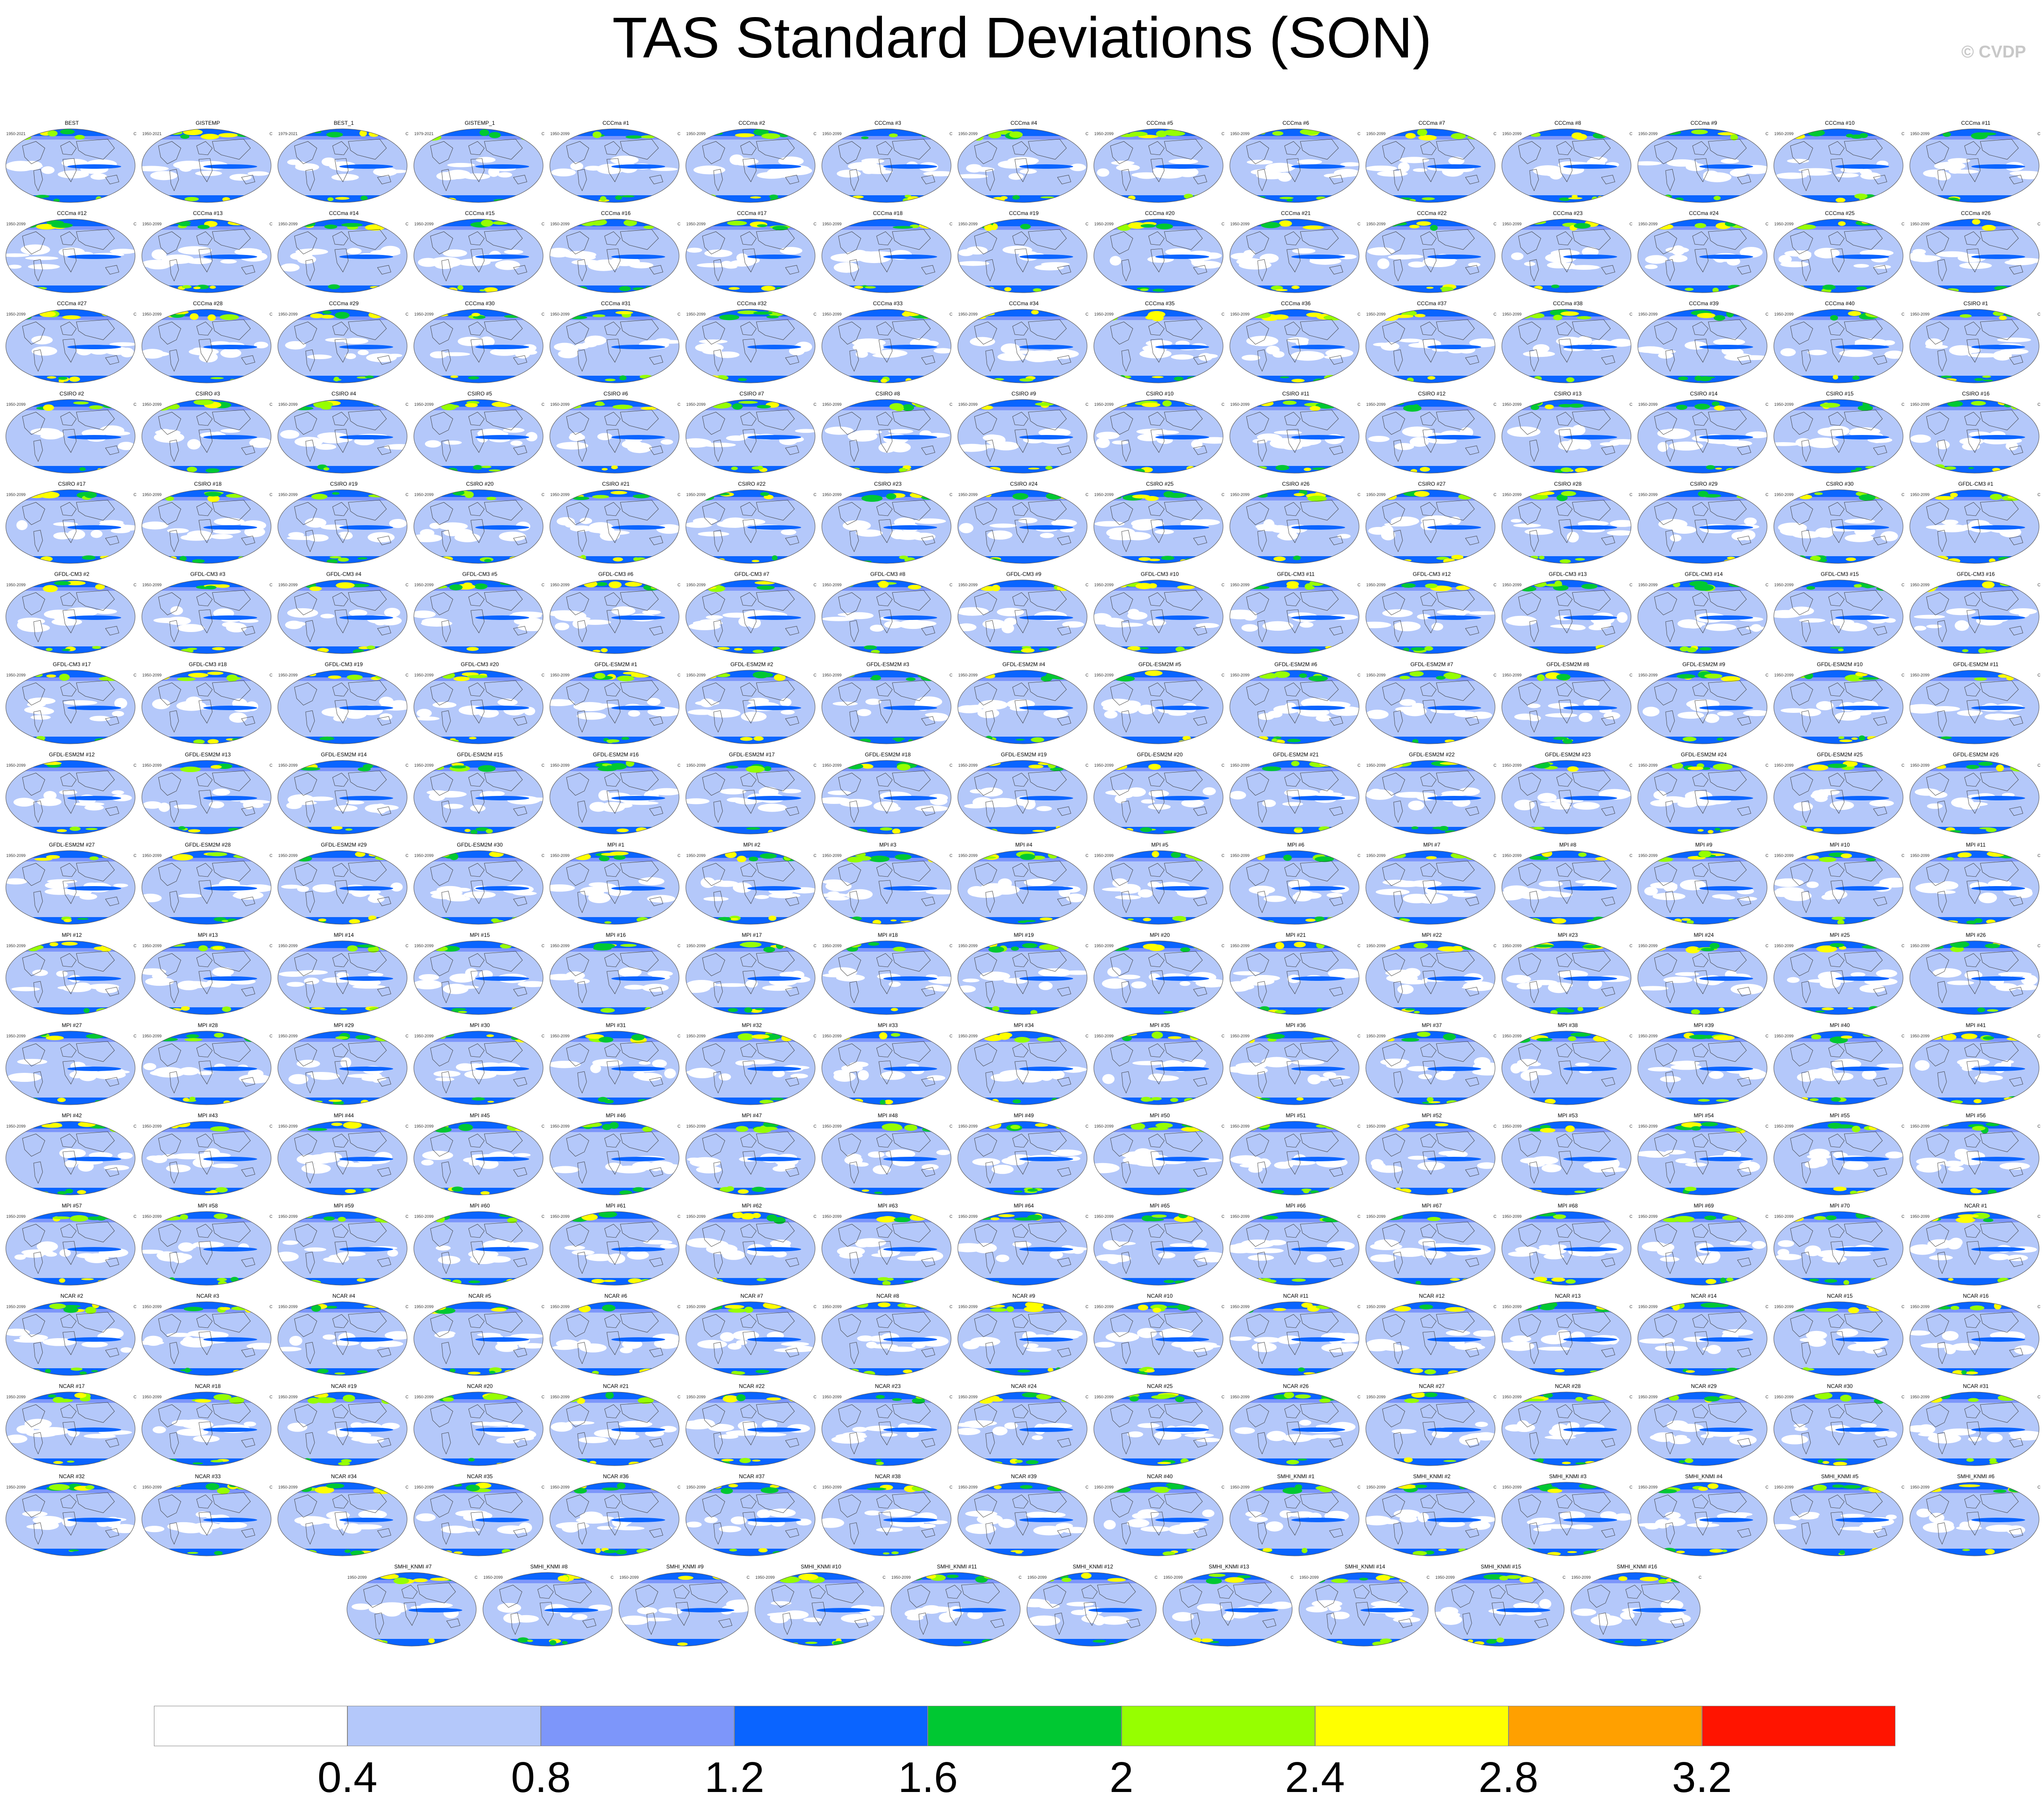 This screenshot has width=2044, height=1805. Describe the element at coordinates (480, 754) in the screenshot. I see `panel-title: GFDL-ESM2M #15` at that location.